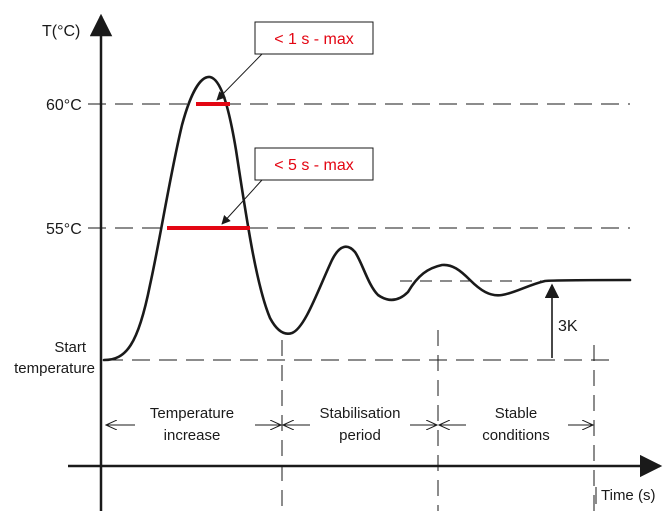 This screenshot has height=511, width=664. I want to click on callout-5s-pointer, so click(242, 202).